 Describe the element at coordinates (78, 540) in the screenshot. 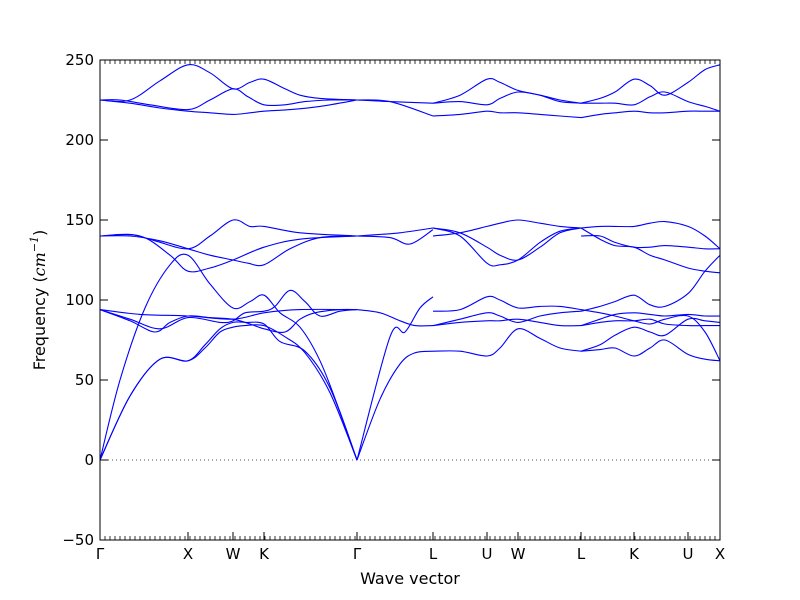

I see `y-tick-label: −50` at that location.